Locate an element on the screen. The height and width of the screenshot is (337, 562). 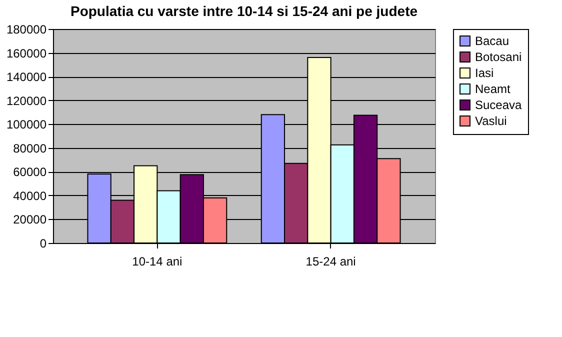
y-tick-label: 180000 is located at coordinates (26, 29).